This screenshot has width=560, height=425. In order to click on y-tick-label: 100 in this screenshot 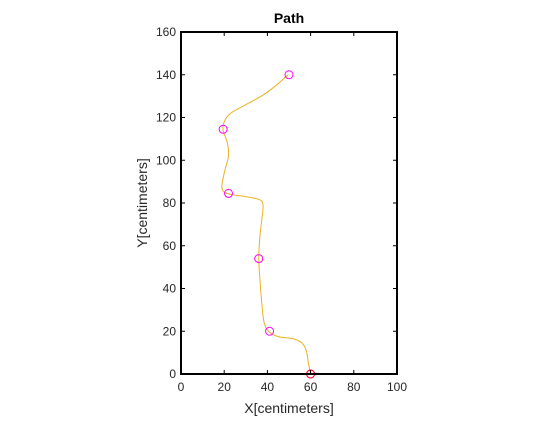, I will do `click(166, 160)`.